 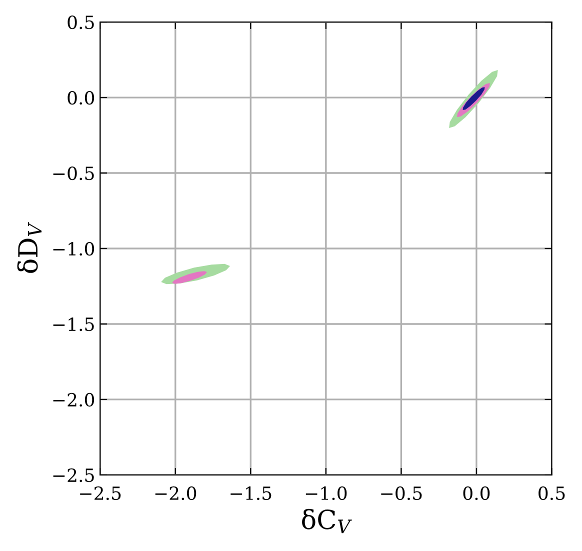 What do you see at coordinates (476, 493) in the screenshot?
I see `x-tick-label: 0.0` at bounding box center [476, 493].